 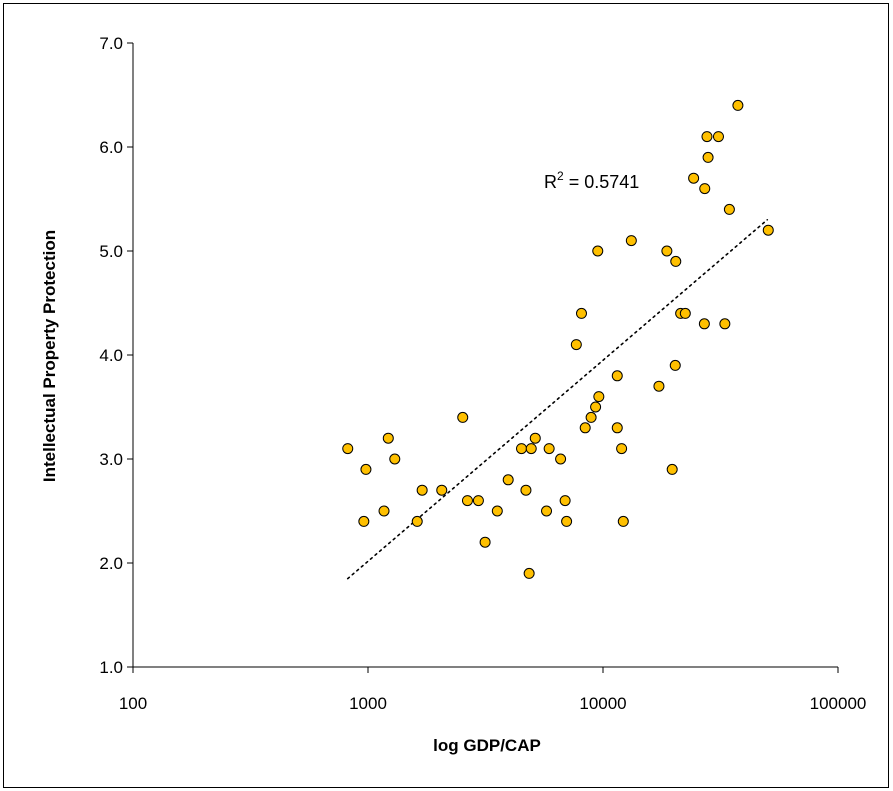 What do you see at coordinates (133, 703) in the screenshot?
I see `x-tick-label: 100` at bounding box center [133, 703].